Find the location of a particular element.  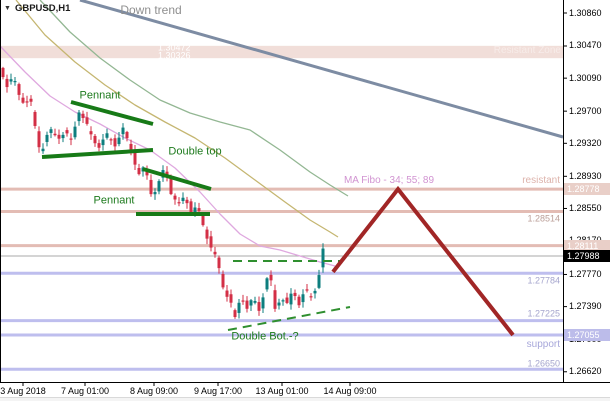

y-axis-tick-label: 1.27390 is located at coordinates (585, 306).